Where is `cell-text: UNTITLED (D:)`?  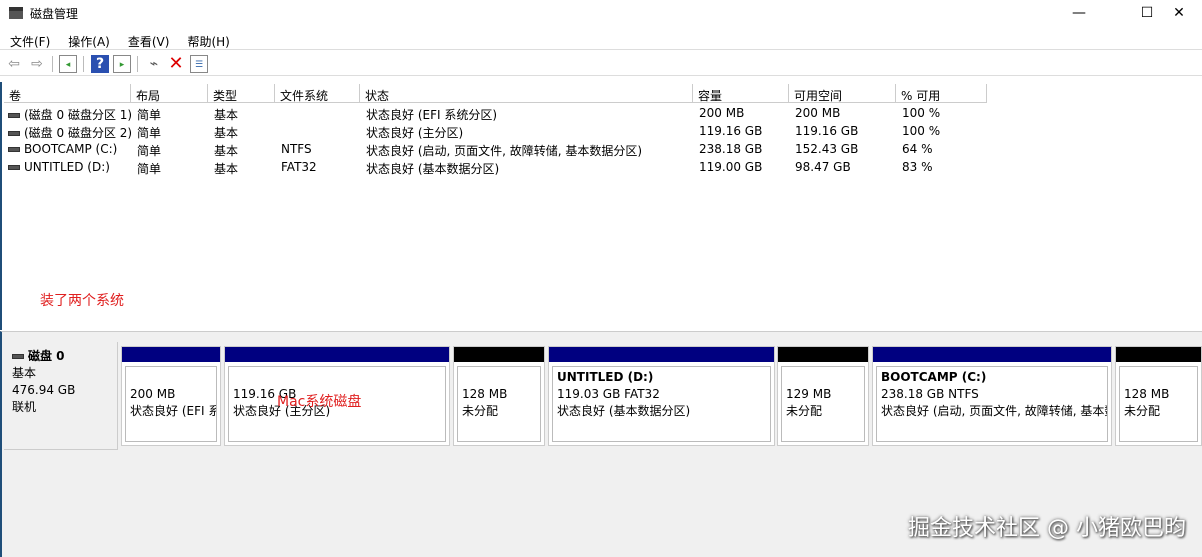 cell-text: UNTITLED (D:) is located at coordinates (67, 167).